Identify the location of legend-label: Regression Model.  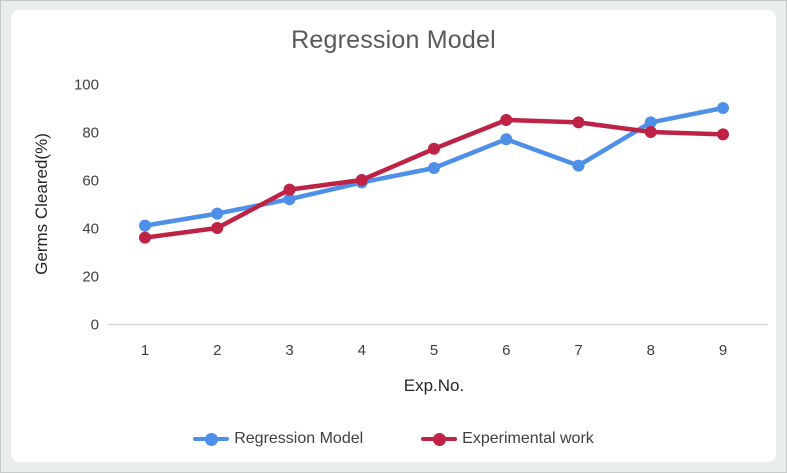
(299, 438).